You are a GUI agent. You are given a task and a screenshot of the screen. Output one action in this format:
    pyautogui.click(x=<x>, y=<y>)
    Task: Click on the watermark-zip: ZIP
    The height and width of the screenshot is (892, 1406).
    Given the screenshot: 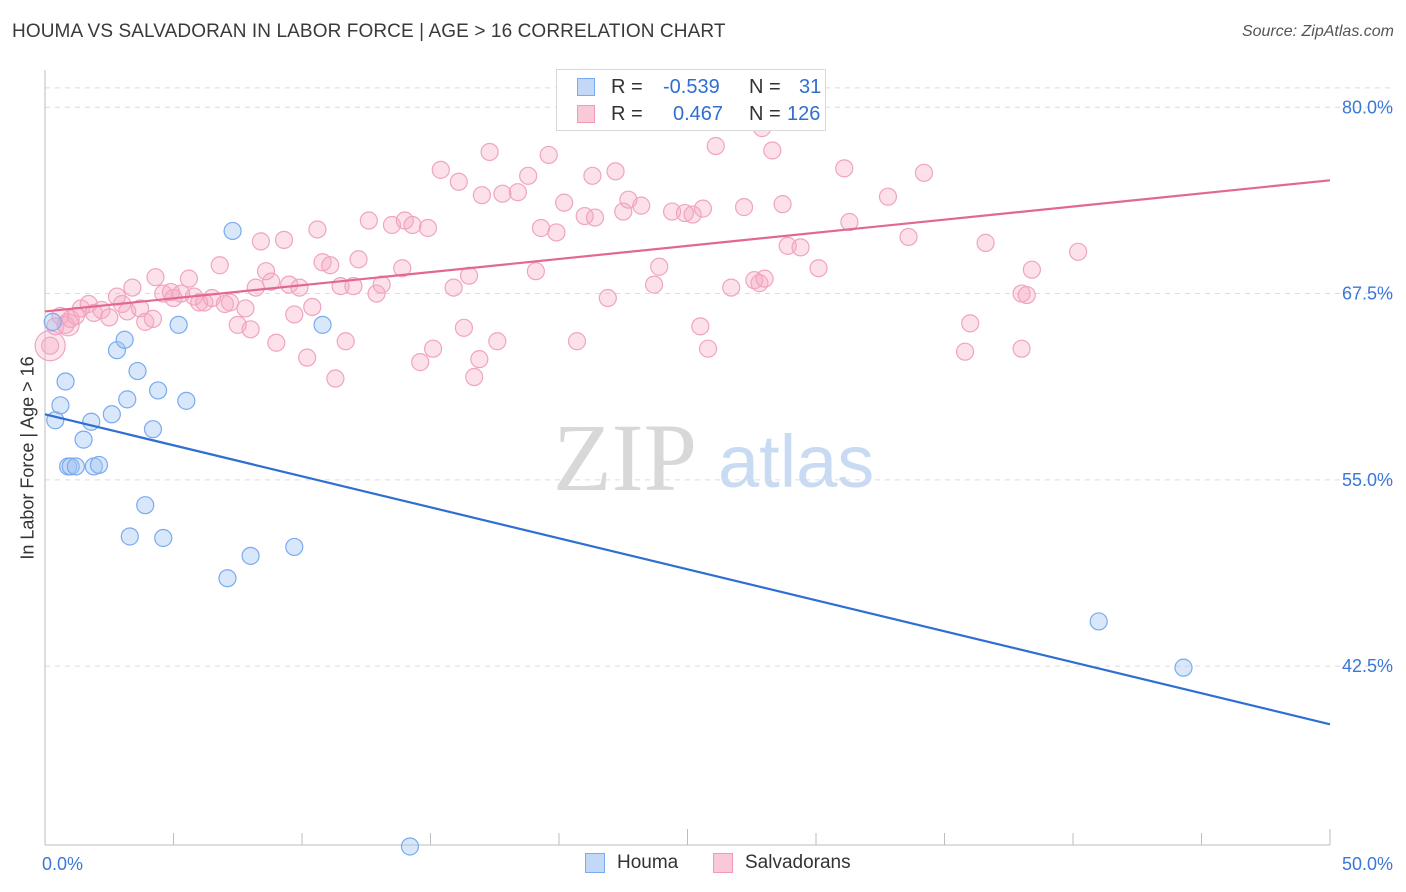 What is the action you would take?
    pyautogui.click(x=625, y=457)
    